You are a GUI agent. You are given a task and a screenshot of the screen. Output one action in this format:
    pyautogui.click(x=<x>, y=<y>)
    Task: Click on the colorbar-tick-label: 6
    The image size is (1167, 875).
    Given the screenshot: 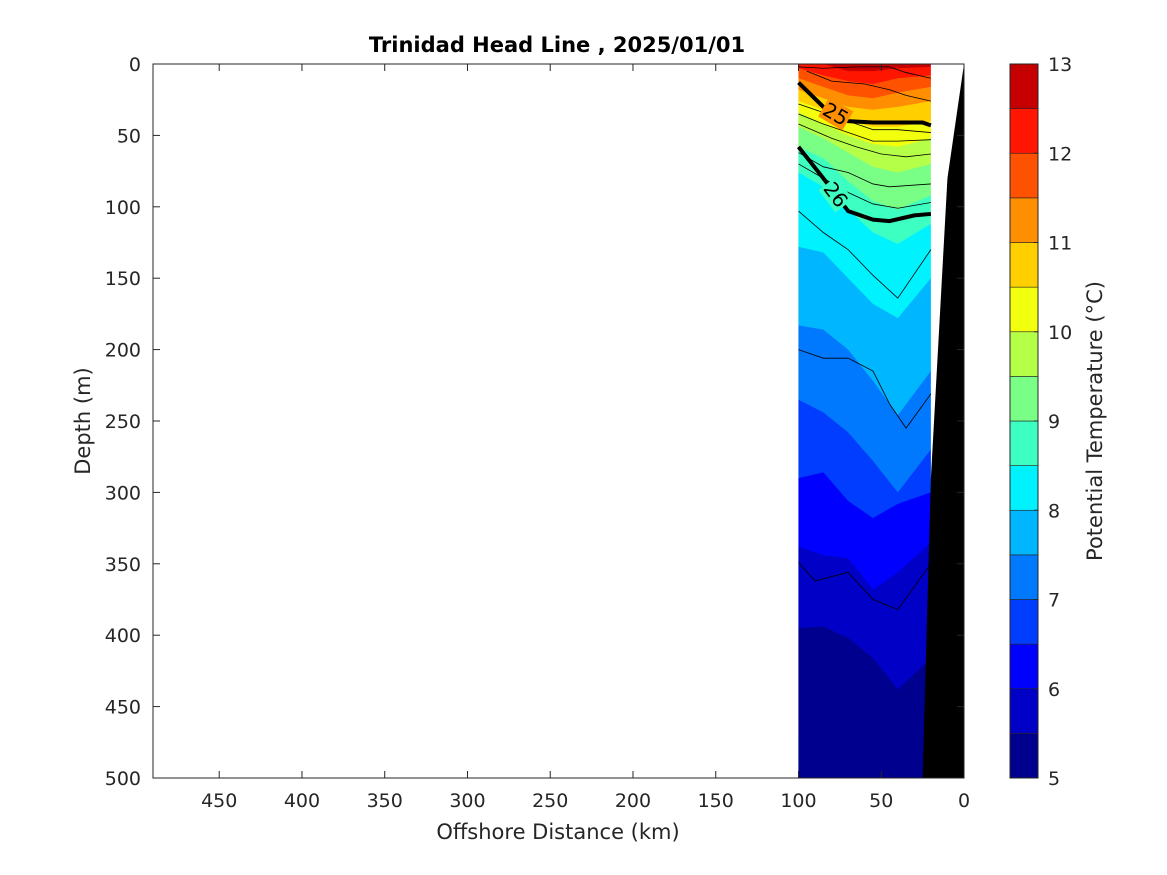 What is the action you would take?
    pyautogui.click(x=1054, y=690)
    